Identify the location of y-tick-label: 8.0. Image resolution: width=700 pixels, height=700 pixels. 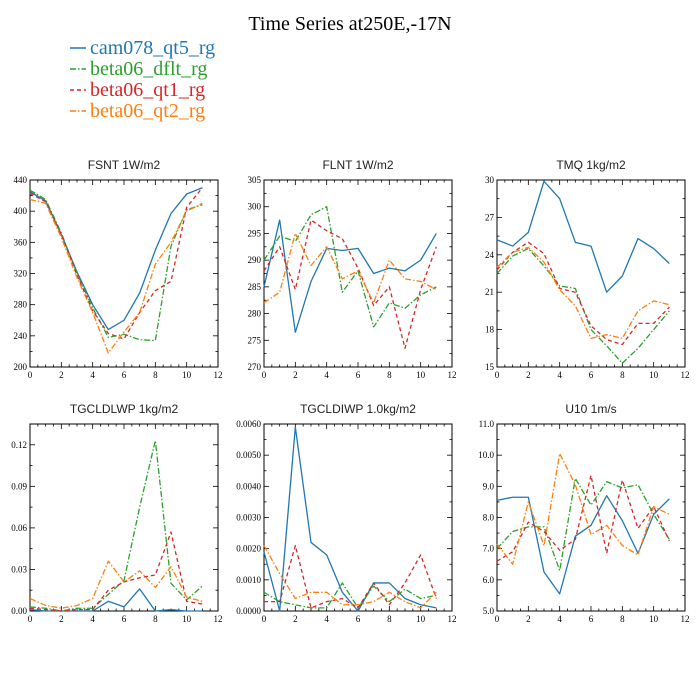
(489, 518).